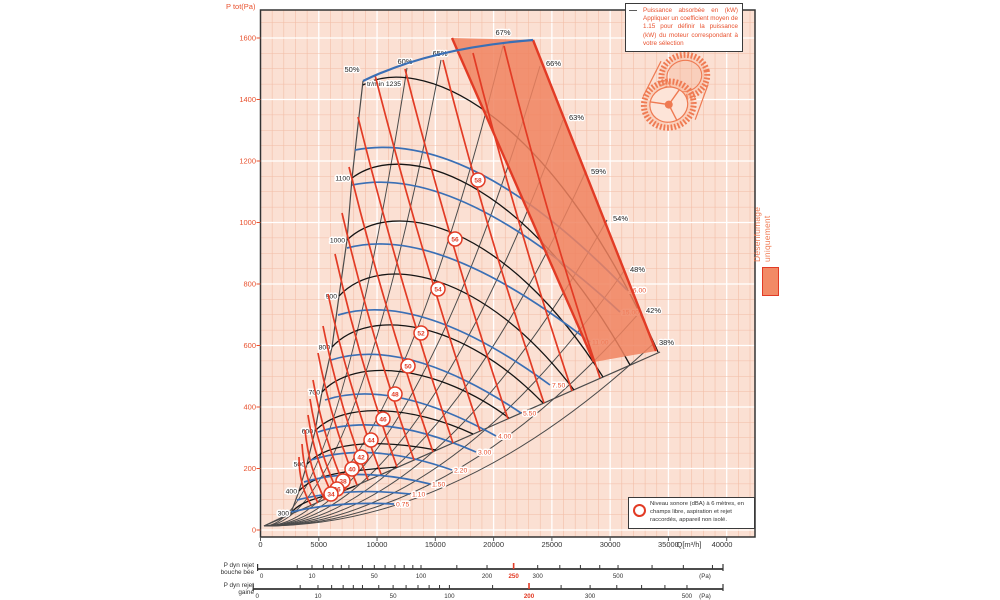 The width and height of the screenshot is (1000, 600). Describe the element at coordinates (558, 386) in the screenshot. I see `power-kw-label: 7.50` at that location.